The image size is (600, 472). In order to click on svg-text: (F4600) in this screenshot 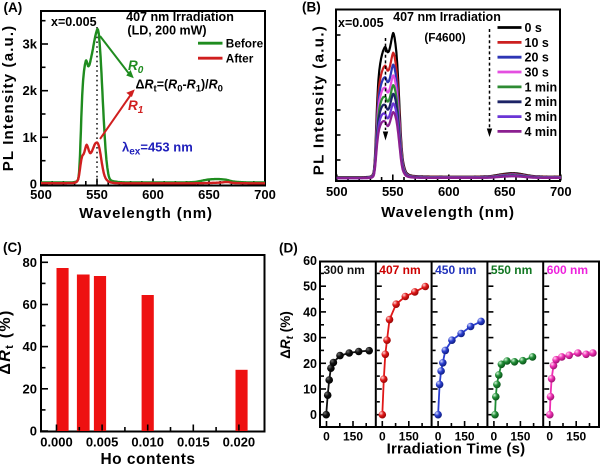, I will do `click(444, 38)`.